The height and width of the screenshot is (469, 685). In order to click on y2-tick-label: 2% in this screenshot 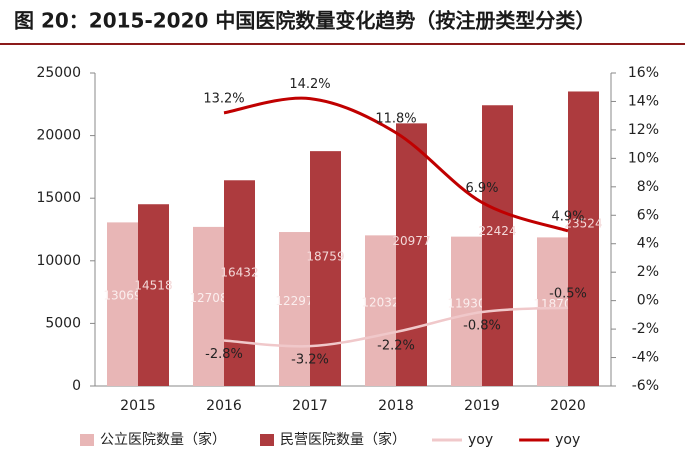, I will do `click(648, 272)`.